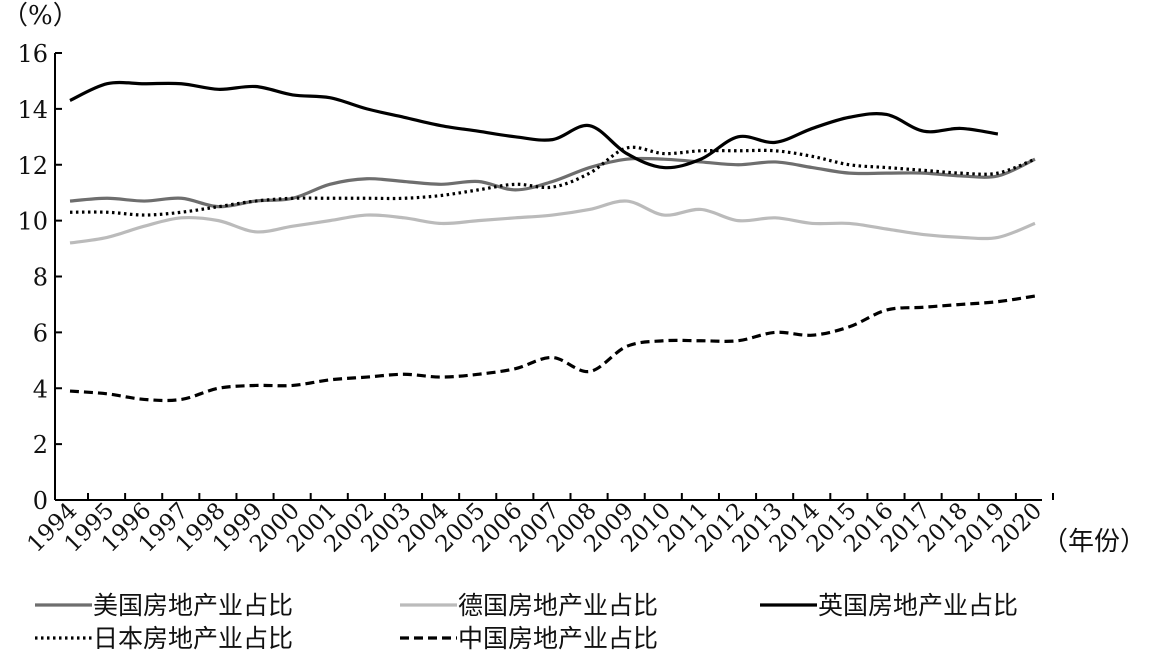 The width and height of the screenshot is (1152, 659). What do you see at coordinates (40, 501) in the screenshot?
I see `y-tick-label: 0` at bounding box center [40, 501].